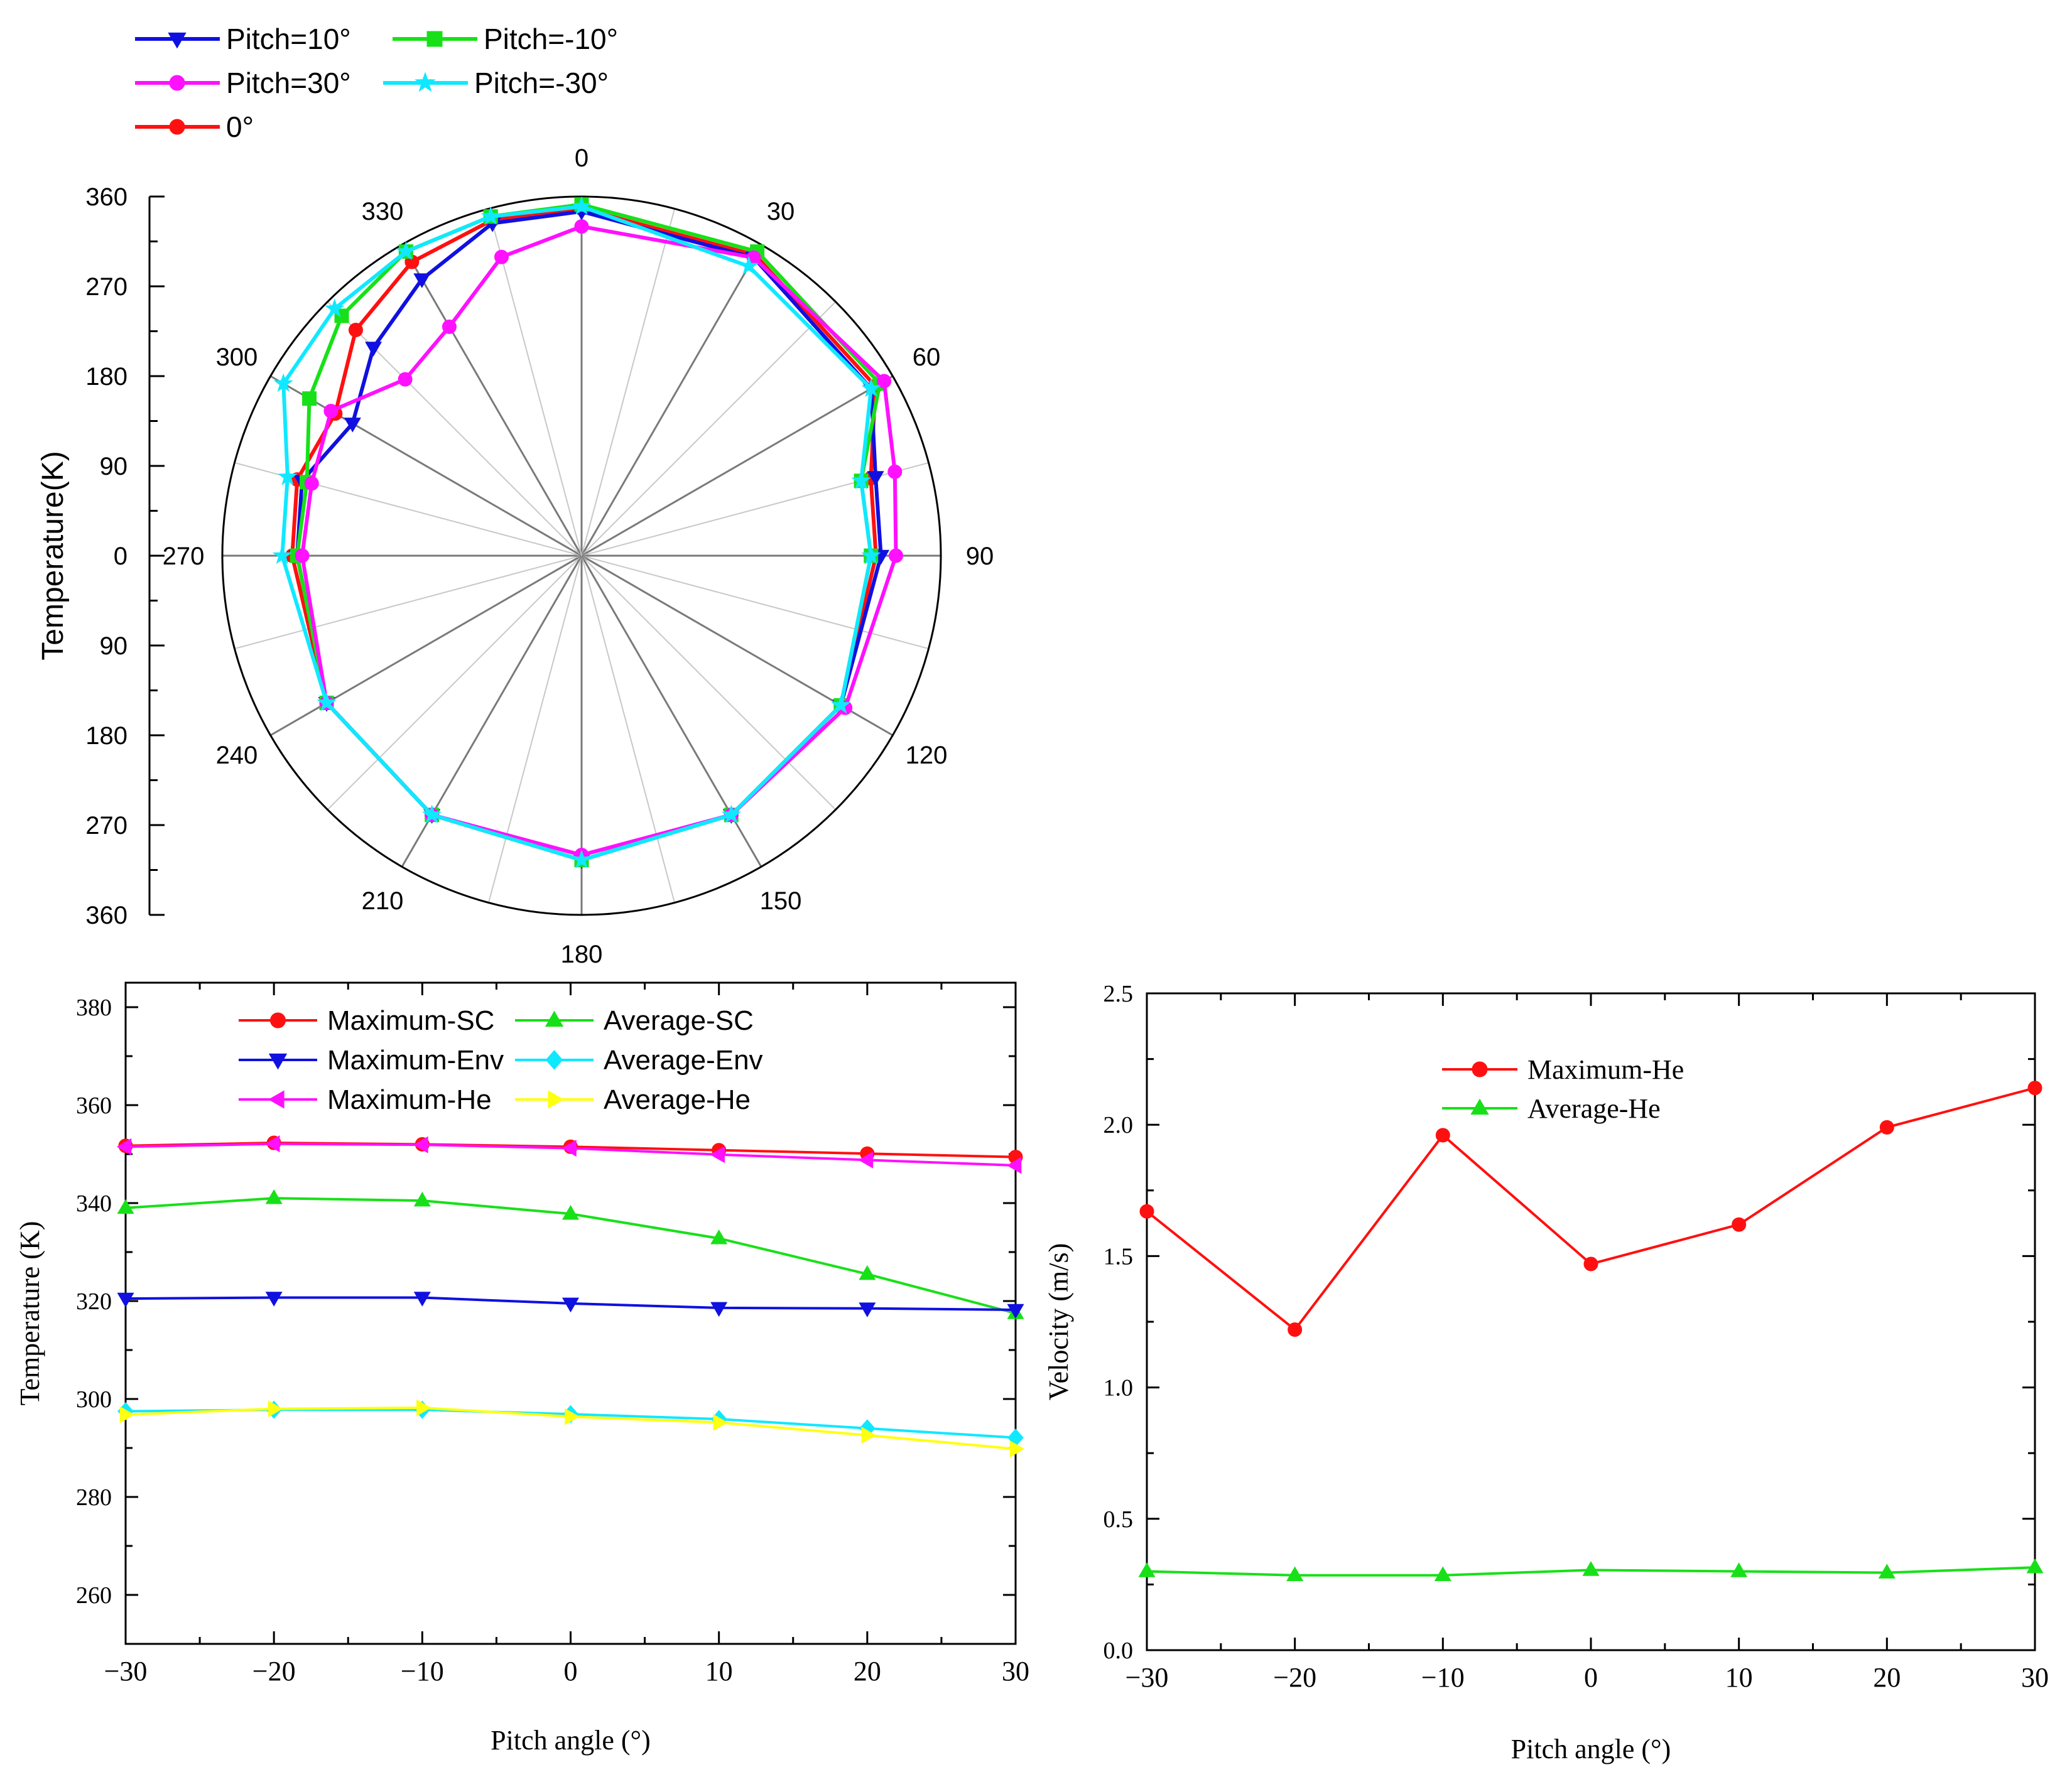 This screenshot has height=1777, width=2072. I want to click on legend-label-0deg: 0°, so click(240, 127).